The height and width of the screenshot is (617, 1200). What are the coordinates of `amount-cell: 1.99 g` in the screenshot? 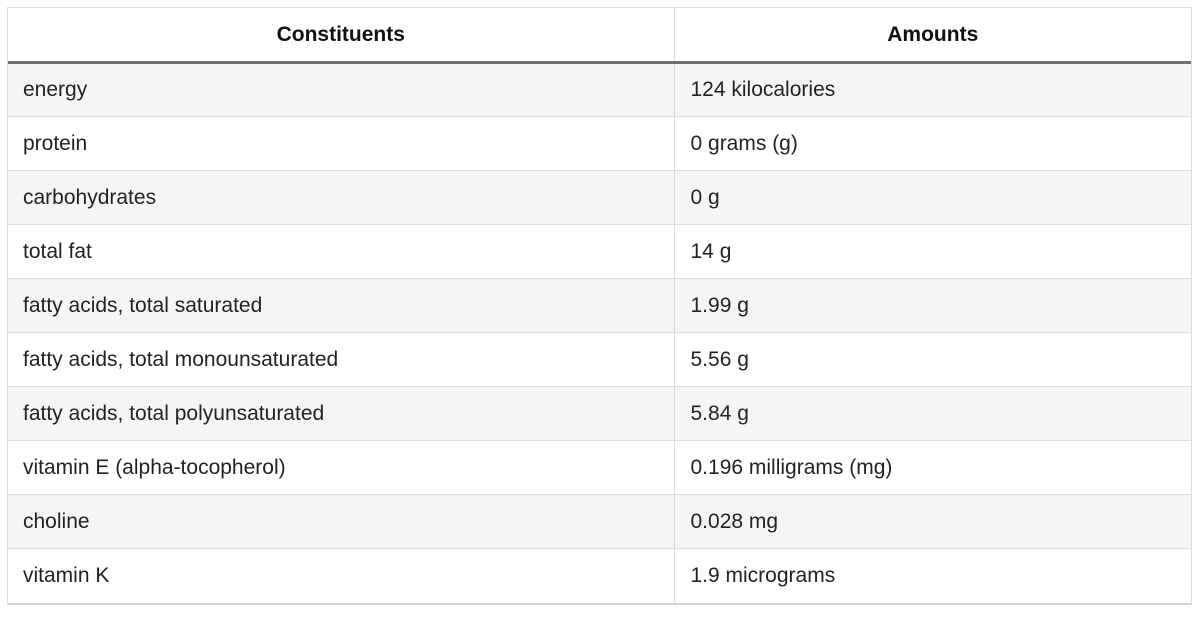 It's located at (932, 305).